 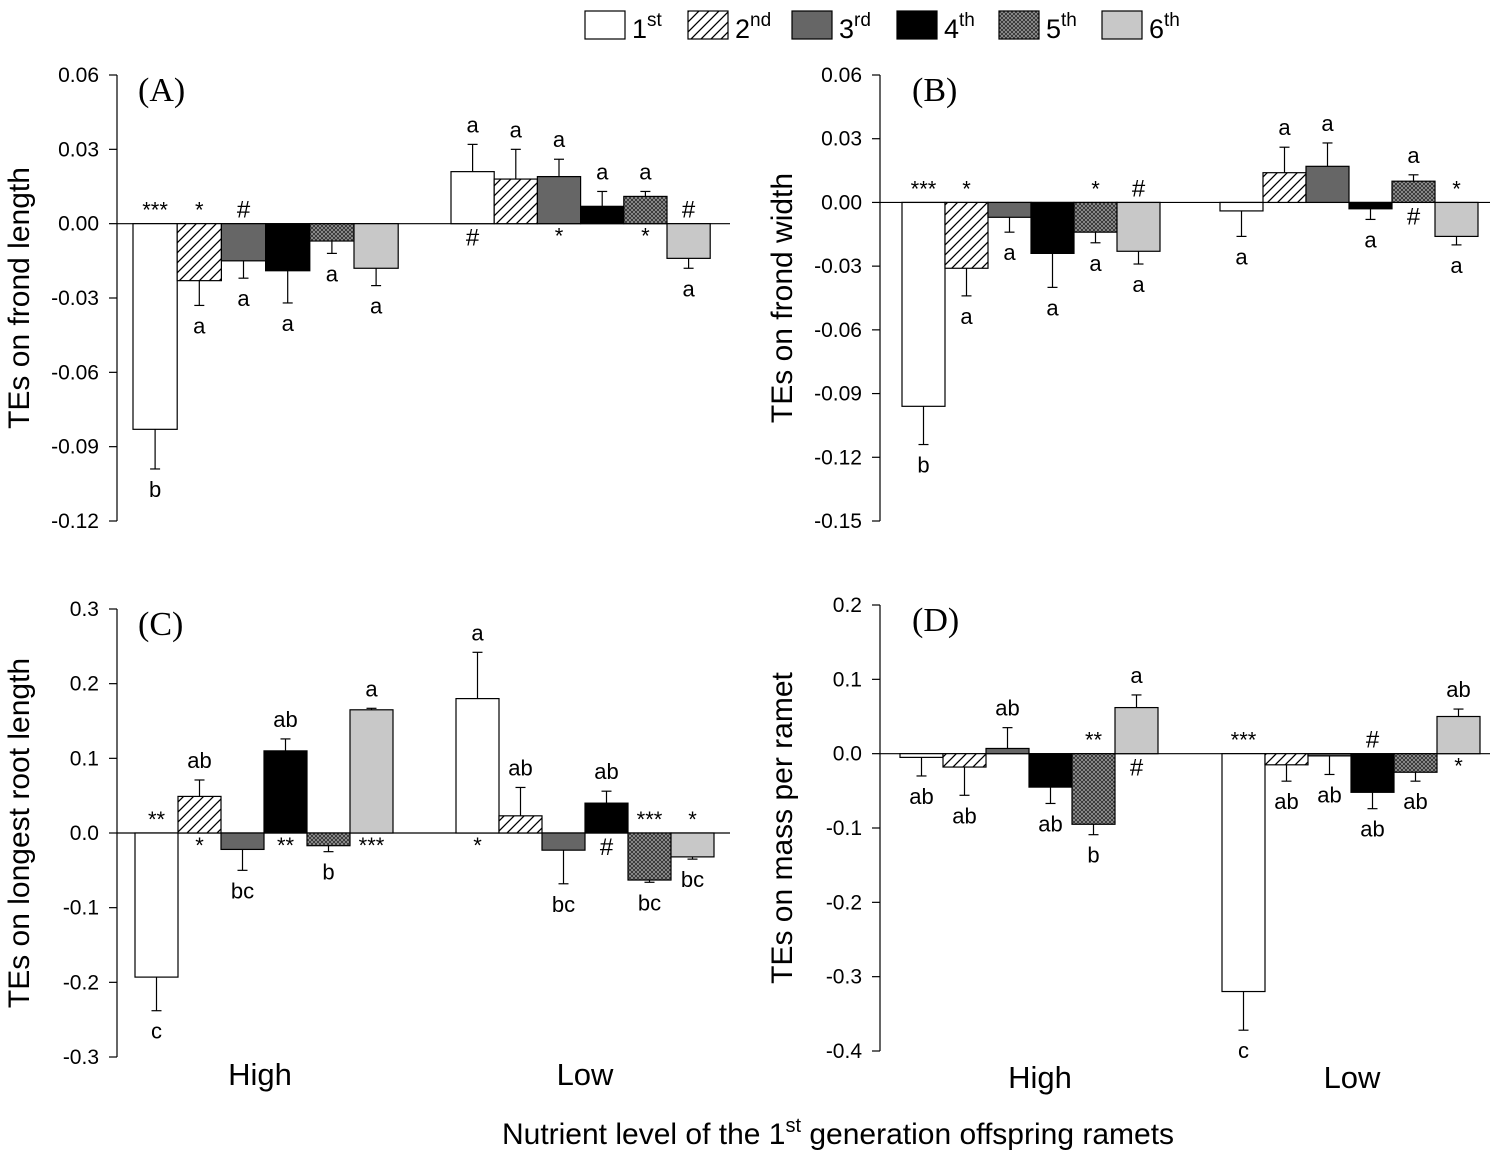 What do you see at coordinates (855, 27) in the screenshot?
I see `legend-label: 3rd` at bounding box center [855, 27].